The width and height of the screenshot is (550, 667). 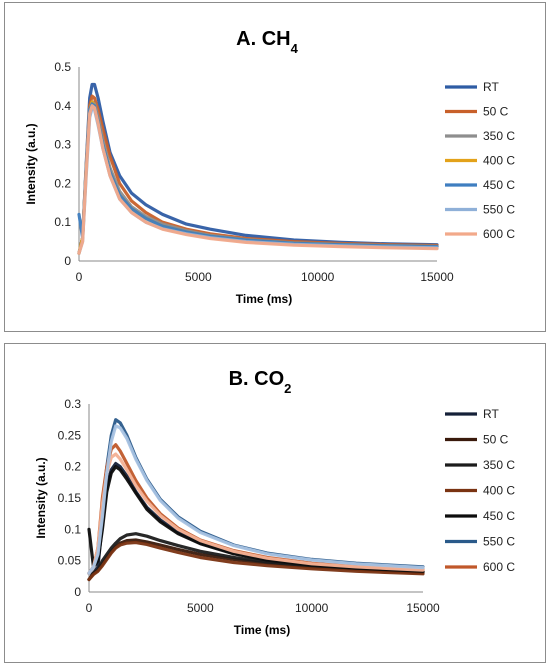 I want to click on a-x-tick-label: 0, so click(x=79, y=277).